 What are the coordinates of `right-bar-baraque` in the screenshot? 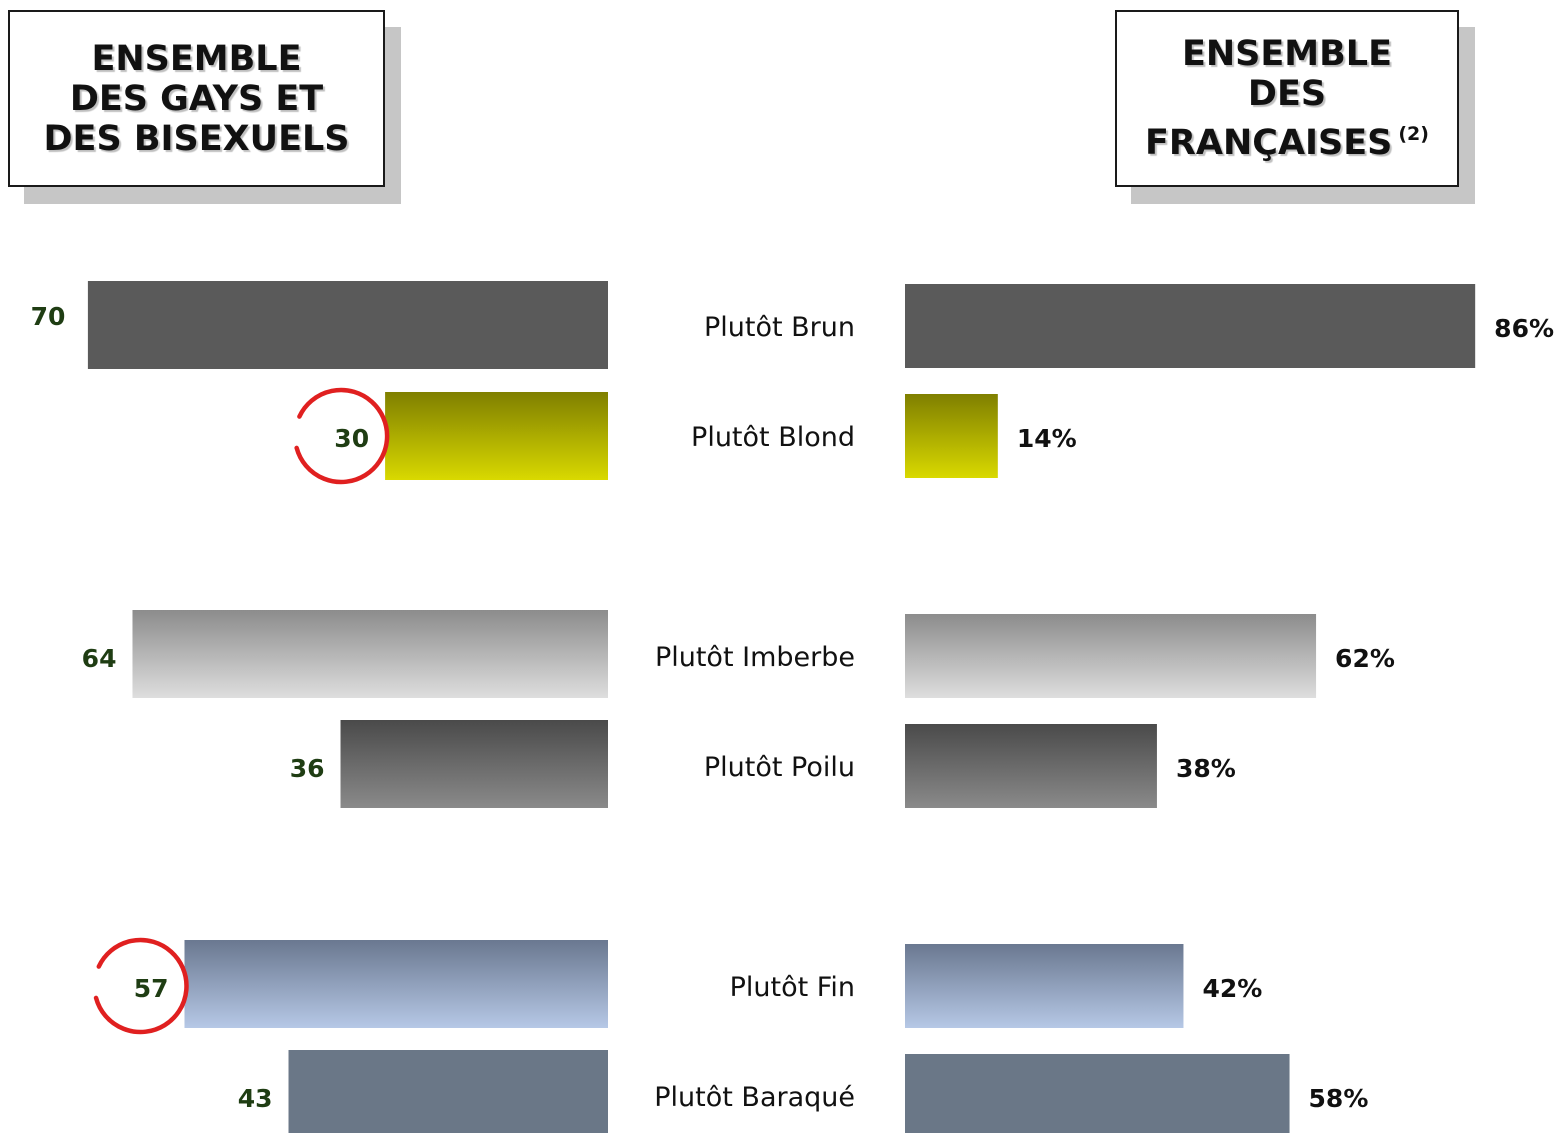 It's located at (1097, 1093).